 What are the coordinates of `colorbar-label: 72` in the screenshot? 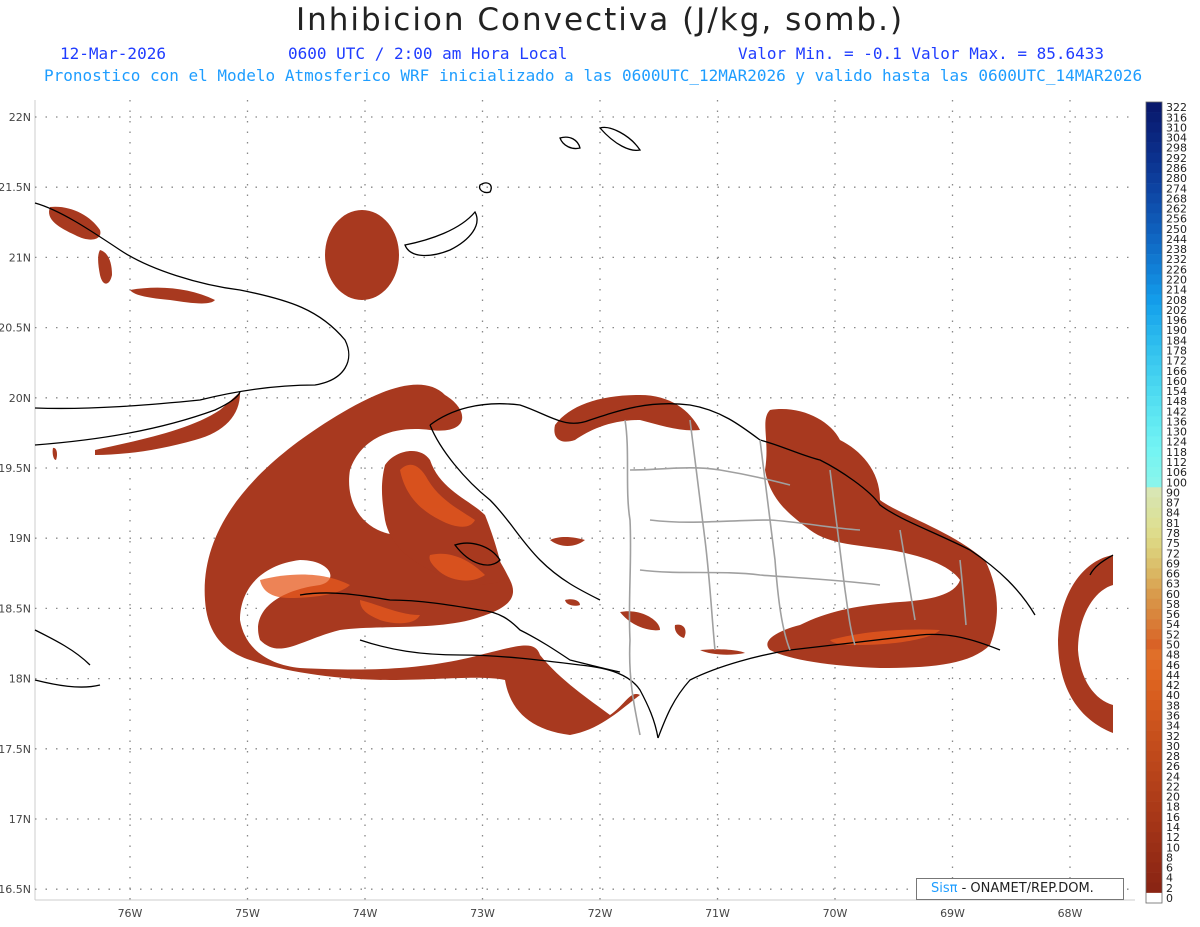 It's located at (1173, 553).